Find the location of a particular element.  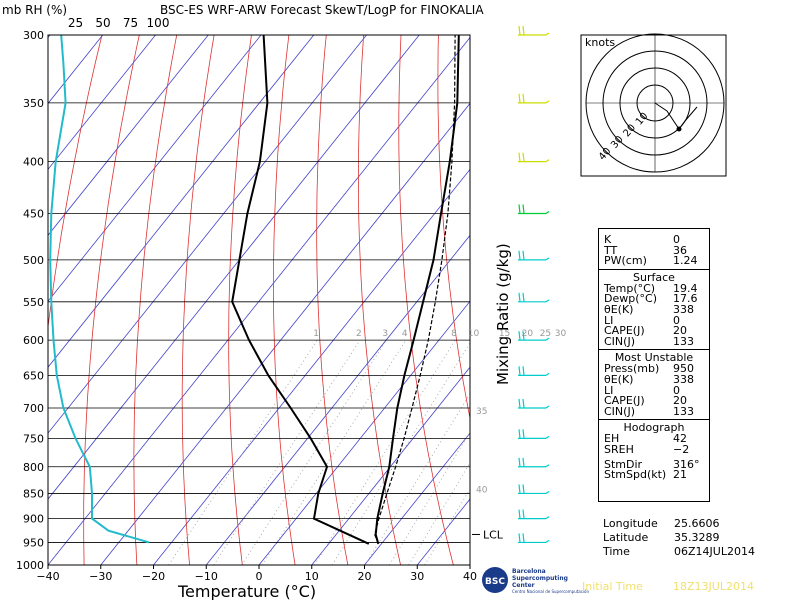

theta-e-label: 35 is located at coordinates (481, 412).